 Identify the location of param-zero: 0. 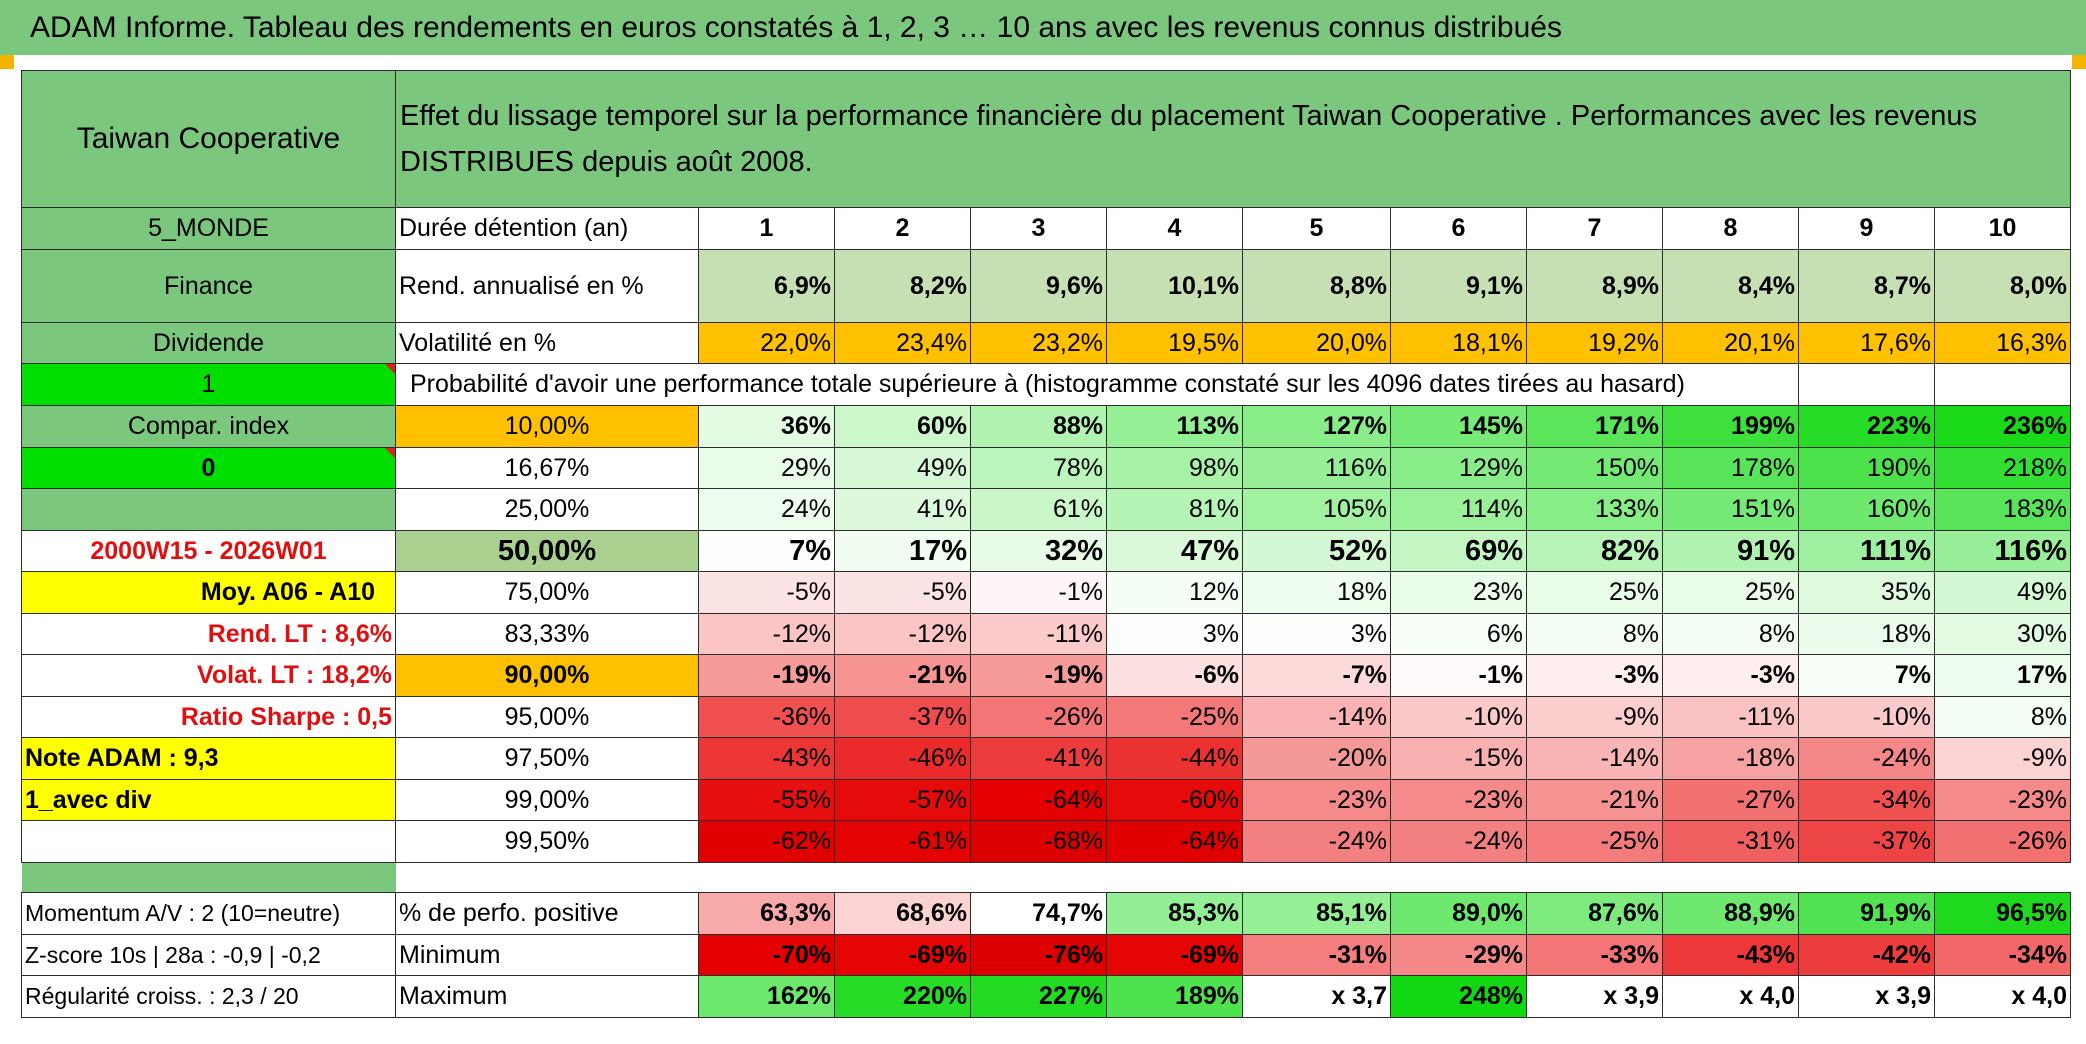
(208, 468).